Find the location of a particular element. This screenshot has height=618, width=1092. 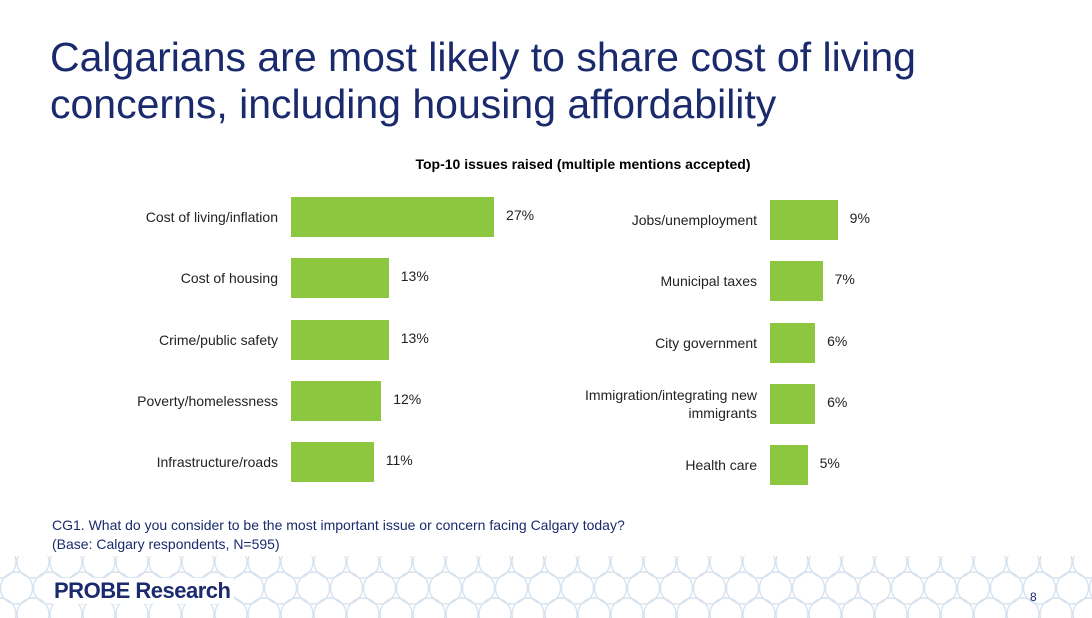

category-label: Crime/public safety is located at coordinates (218, 339).